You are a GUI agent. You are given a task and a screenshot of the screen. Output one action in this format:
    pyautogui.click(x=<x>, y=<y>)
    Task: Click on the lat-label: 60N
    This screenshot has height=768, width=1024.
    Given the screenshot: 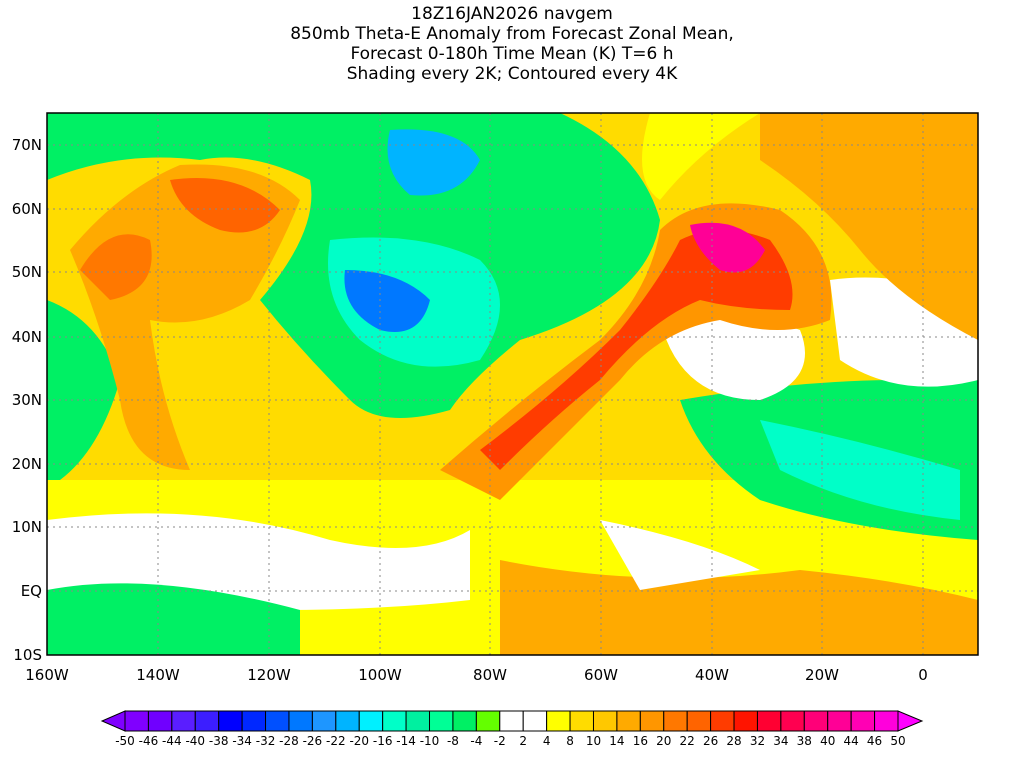 What is the action you would take?
    pyautogui.click(x=27, y=209)
    